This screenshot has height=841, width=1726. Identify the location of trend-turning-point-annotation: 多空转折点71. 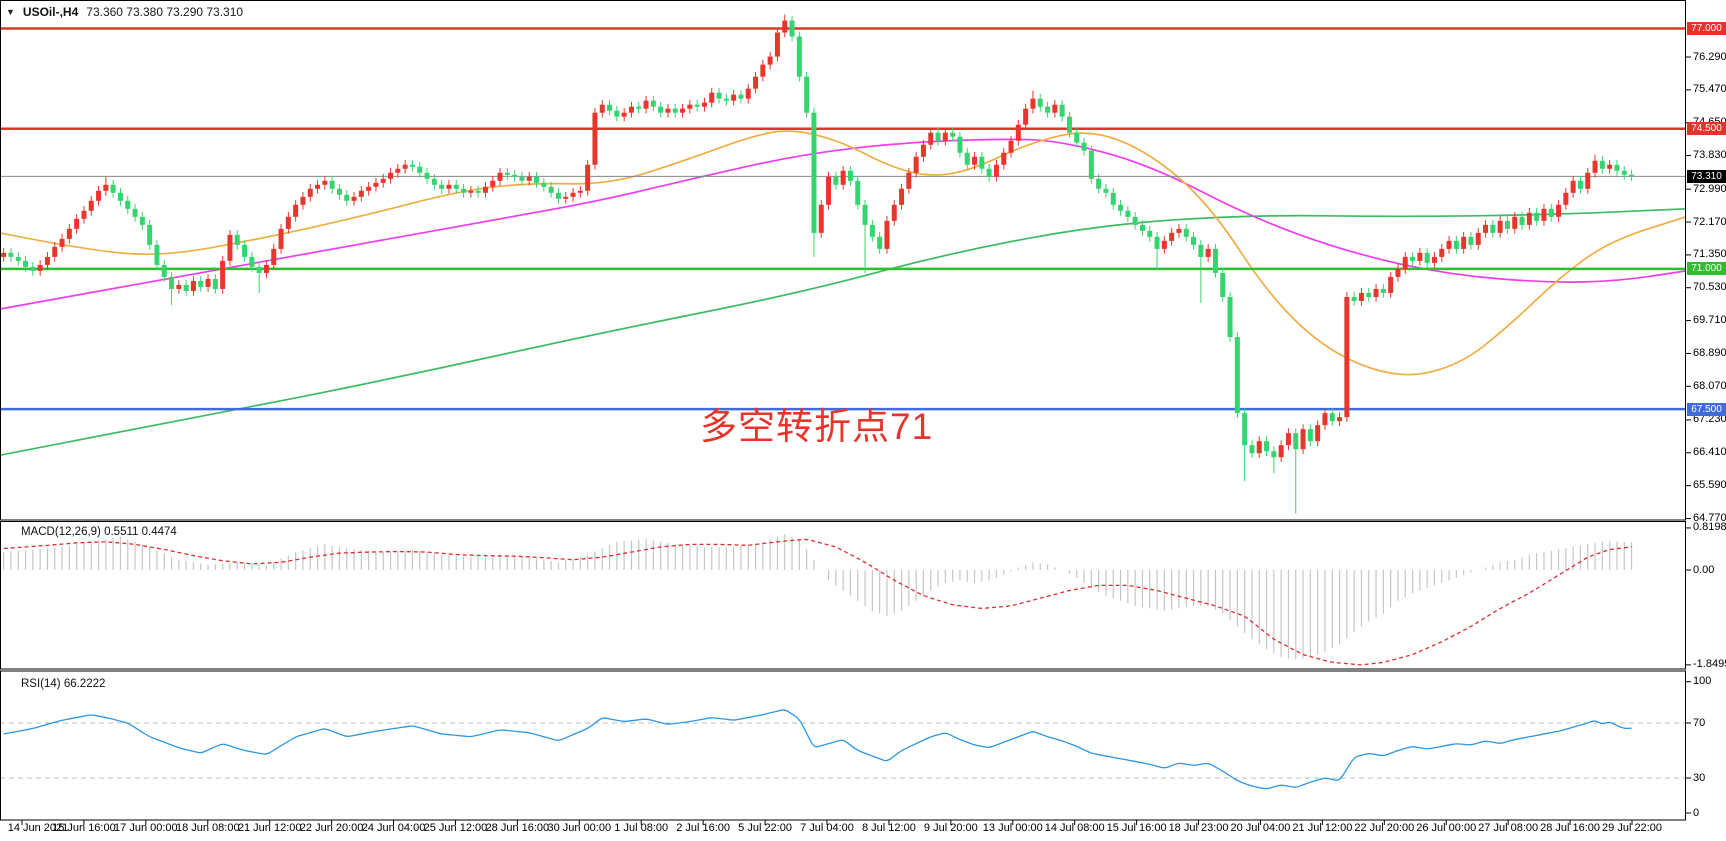
(817, 426).